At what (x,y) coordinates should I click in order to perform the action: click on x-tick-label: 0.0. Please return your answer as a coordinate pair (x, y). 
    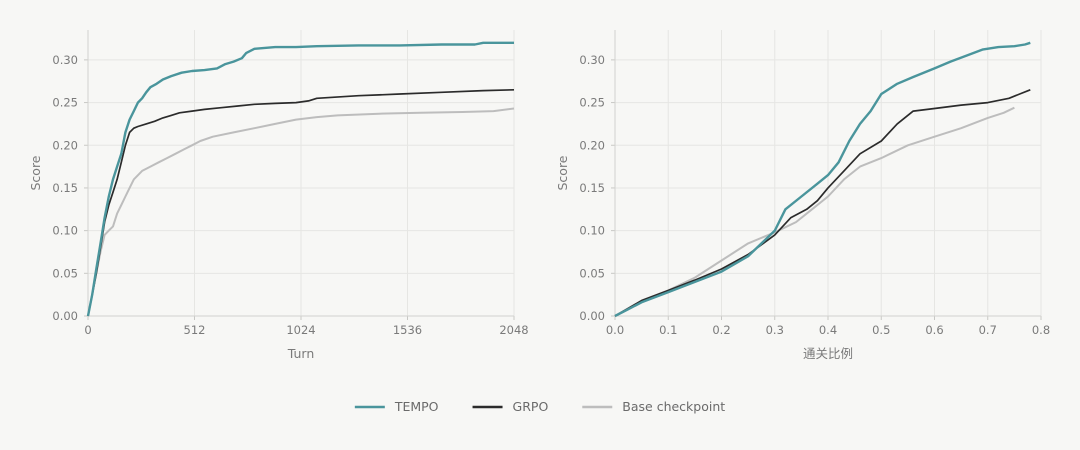
    Looking at the image, I should click on (615, 330).